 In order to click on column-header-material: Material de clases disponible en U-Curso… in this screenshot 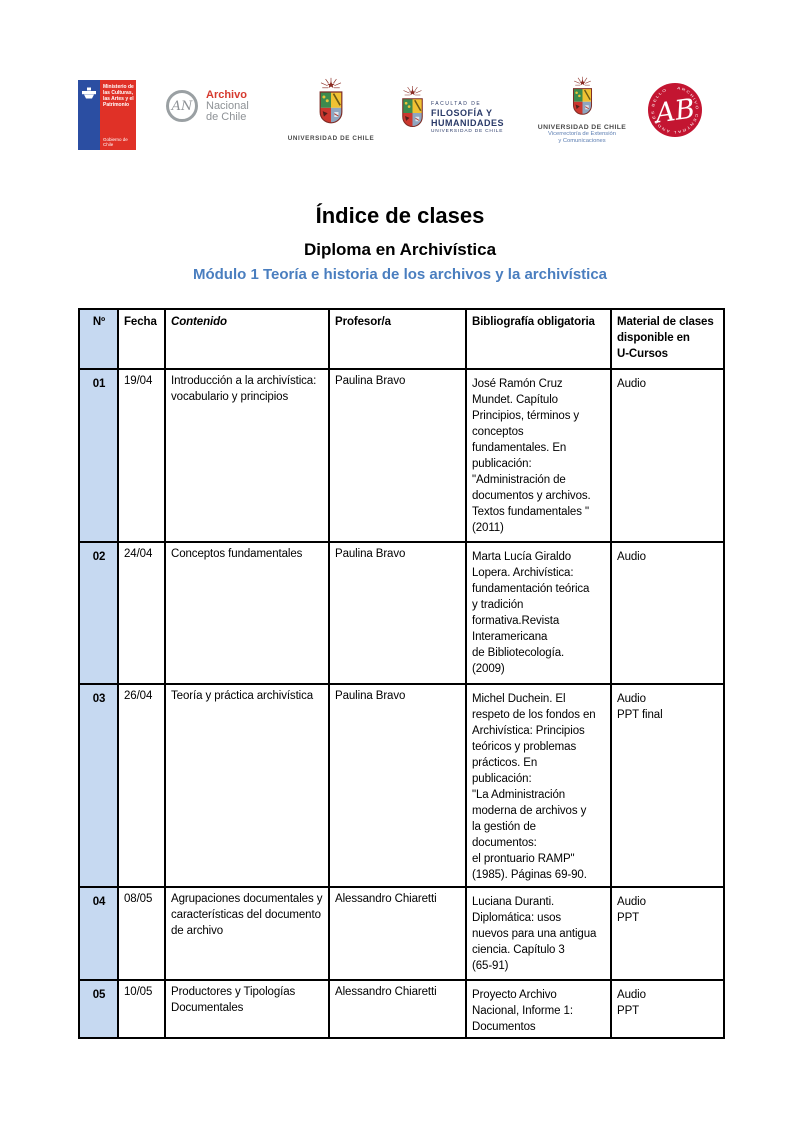, I will do `click(667, 339)`.